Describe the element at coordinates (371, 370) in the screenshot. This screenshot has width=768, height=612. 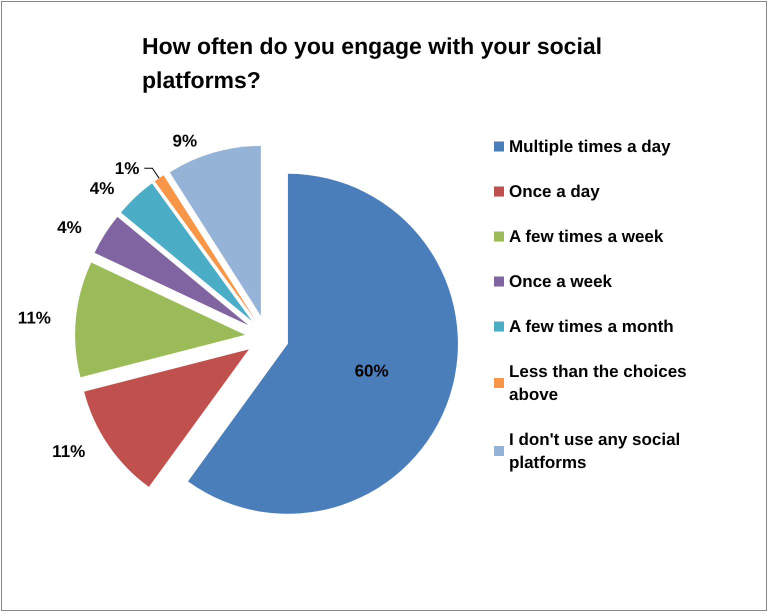
I see `data-label: 60%` at that location.